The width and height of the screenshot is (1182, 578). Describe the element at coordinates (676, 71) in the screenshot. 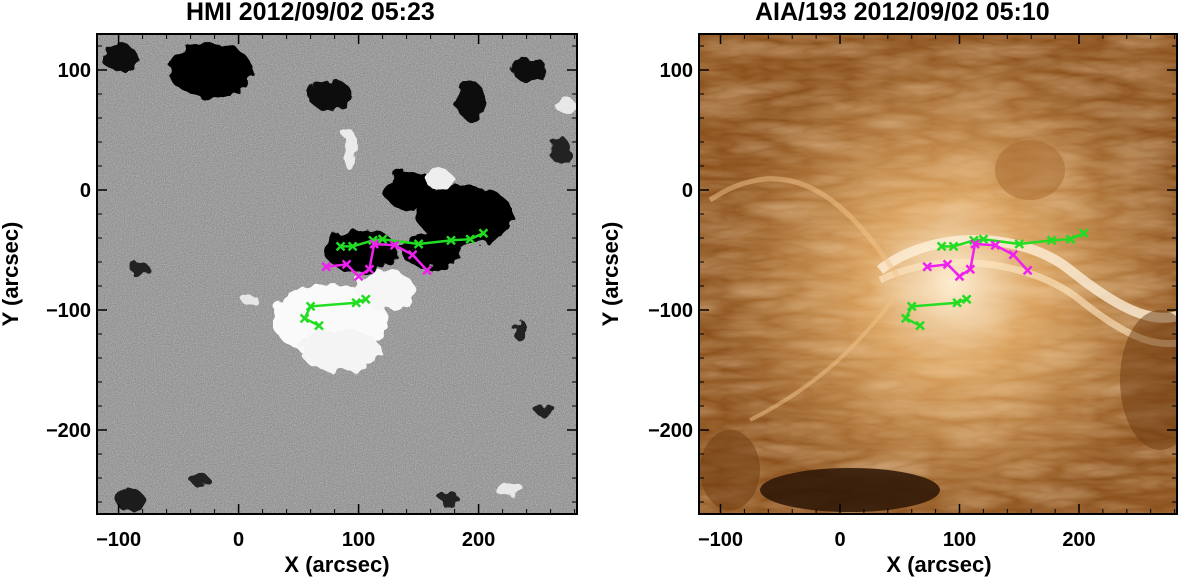

I see `aia-y-tick-label: 100` at that location.